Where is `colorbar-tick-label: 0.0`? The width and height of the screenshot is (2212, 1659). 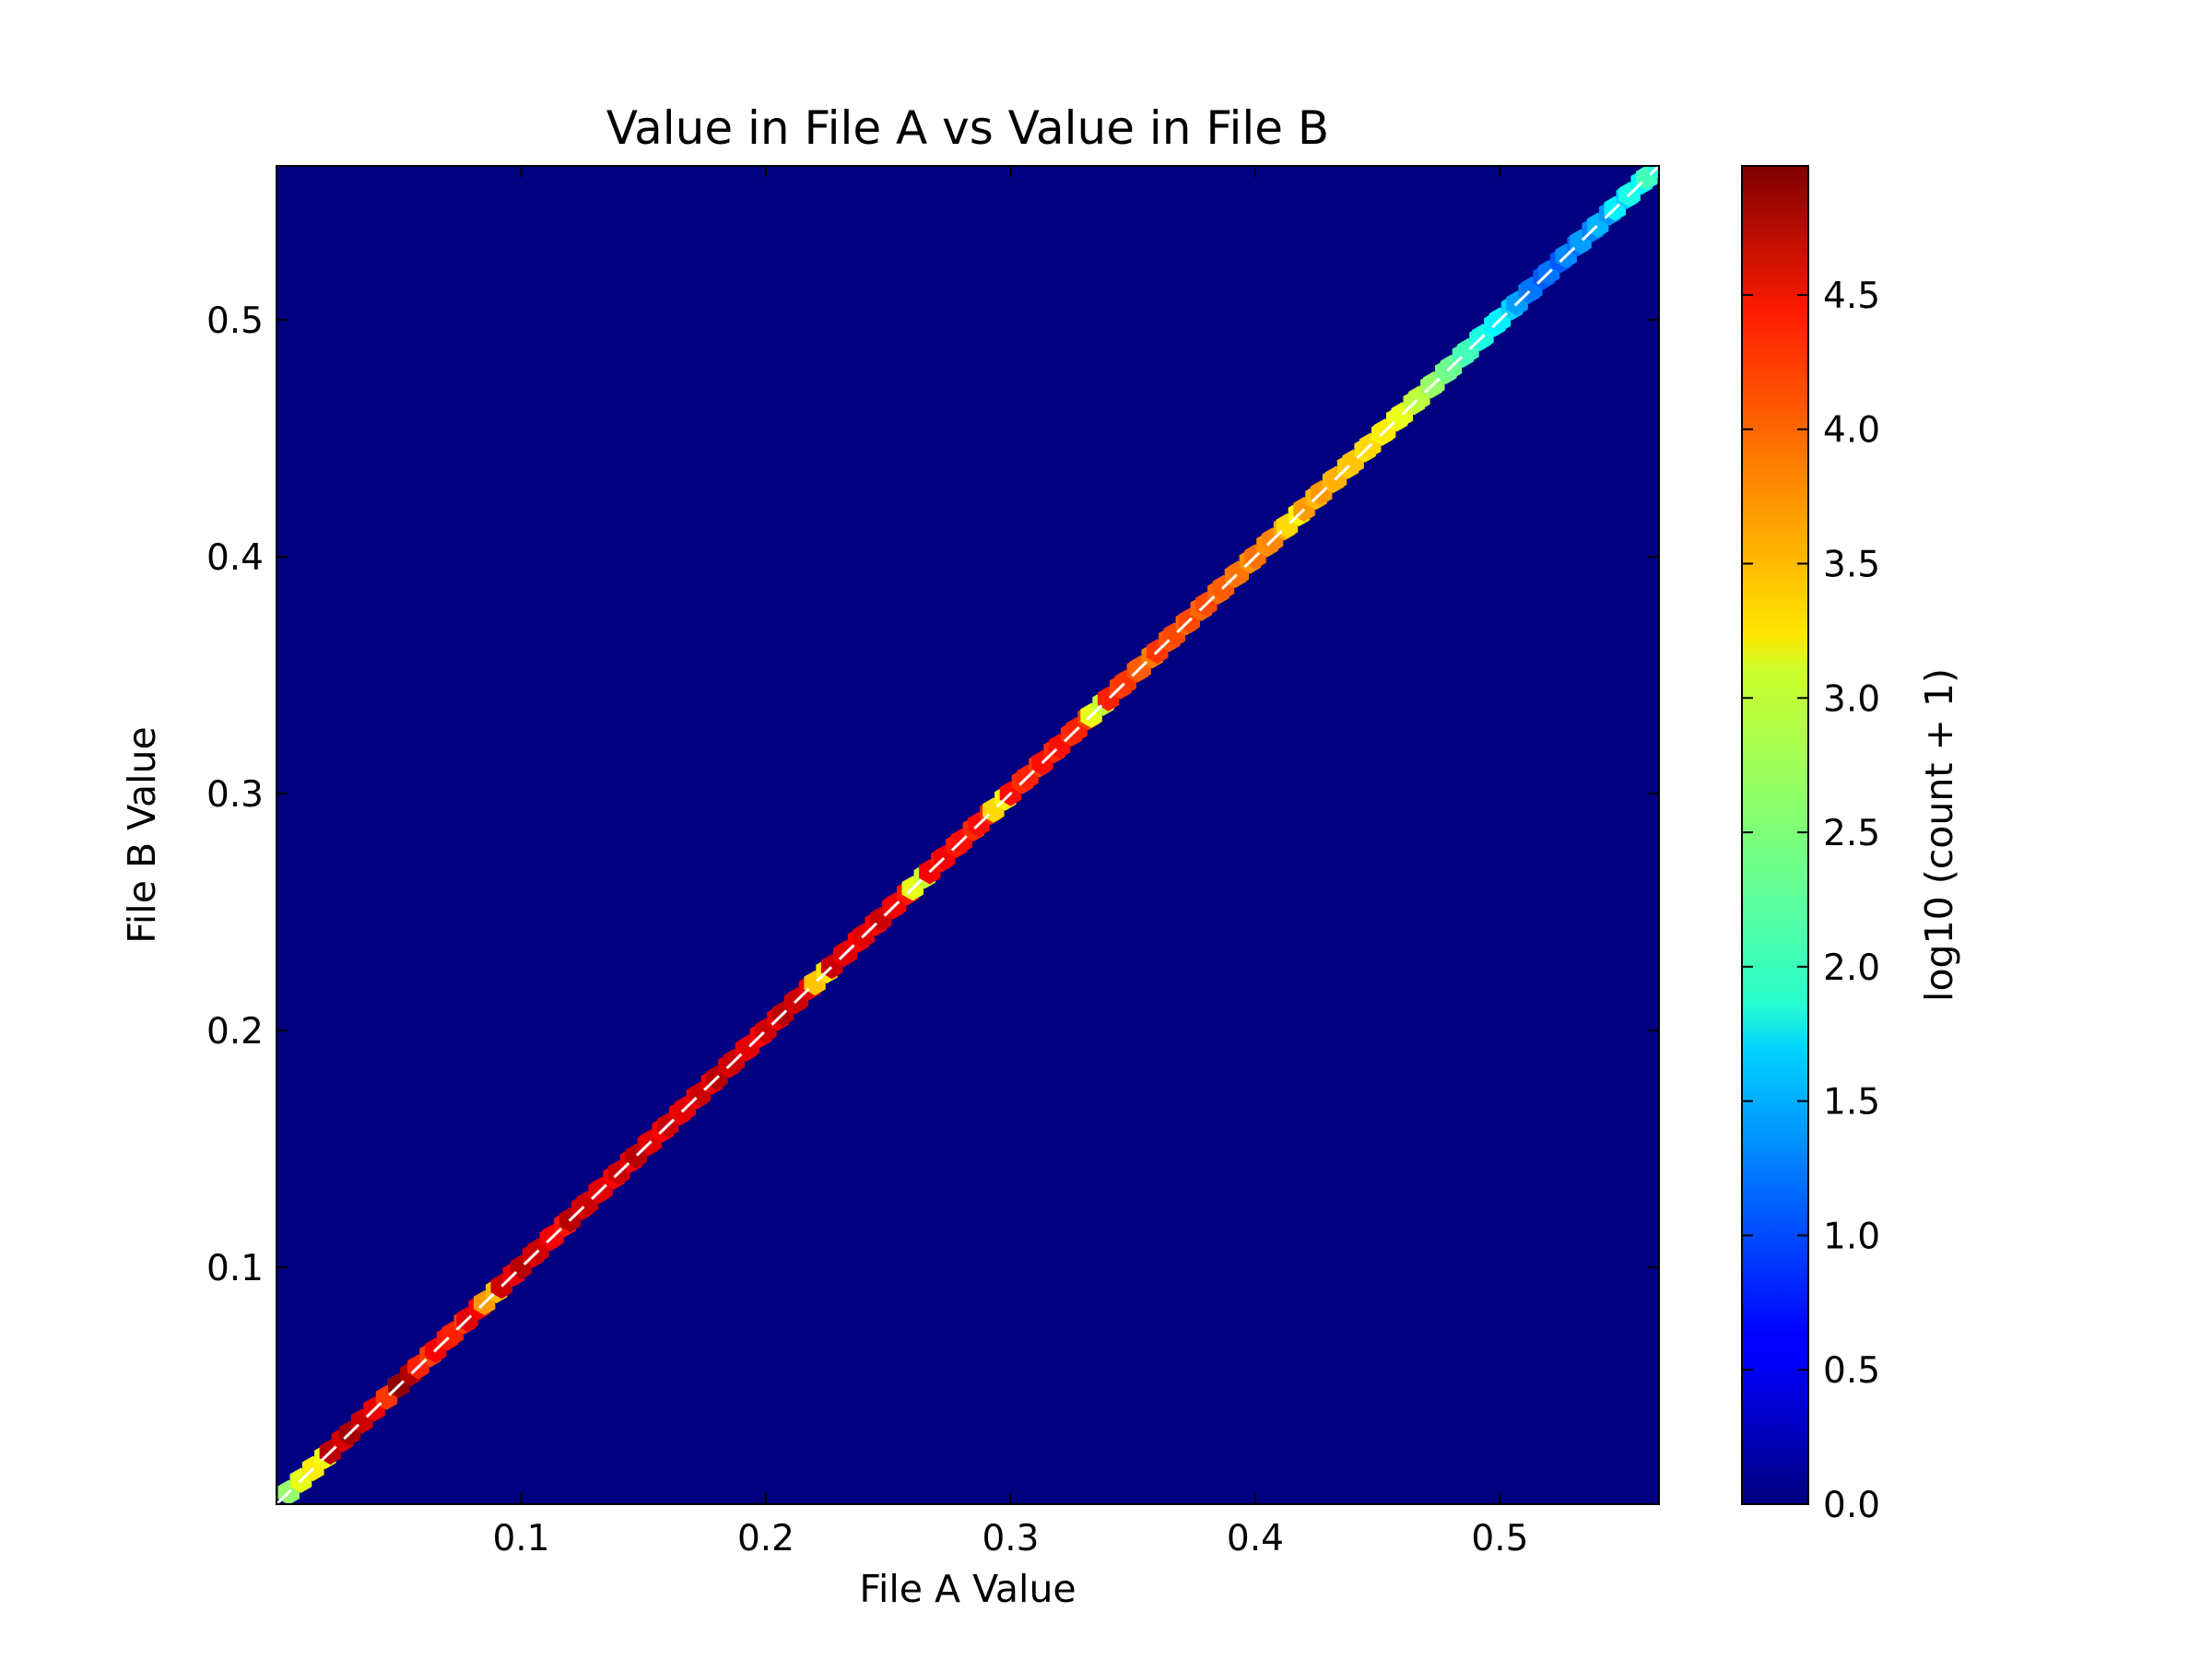
colorbar-tick-label: 0.0 is located at coordinates (1851, 1505).